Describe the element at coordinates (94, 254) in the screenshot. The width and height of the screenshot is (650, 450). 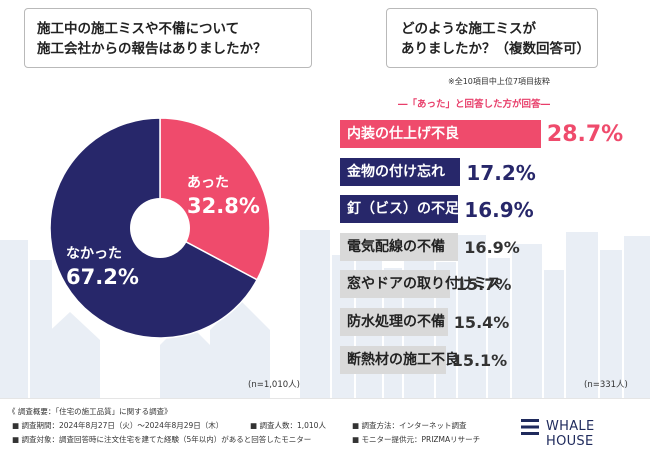
I see `pie-label-no-category: なかった` at that location.